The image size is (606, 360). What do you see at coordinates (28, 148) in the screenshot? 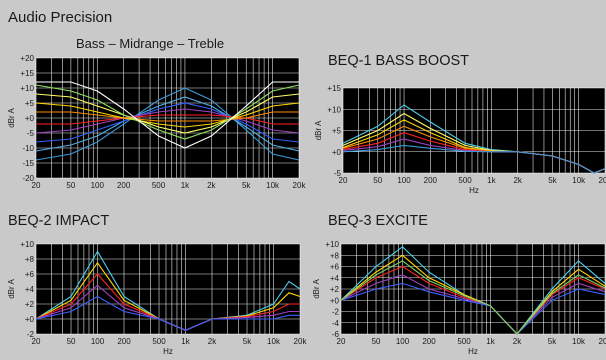
I see `y-tick-label: -10` at bounding box center [28, 148].